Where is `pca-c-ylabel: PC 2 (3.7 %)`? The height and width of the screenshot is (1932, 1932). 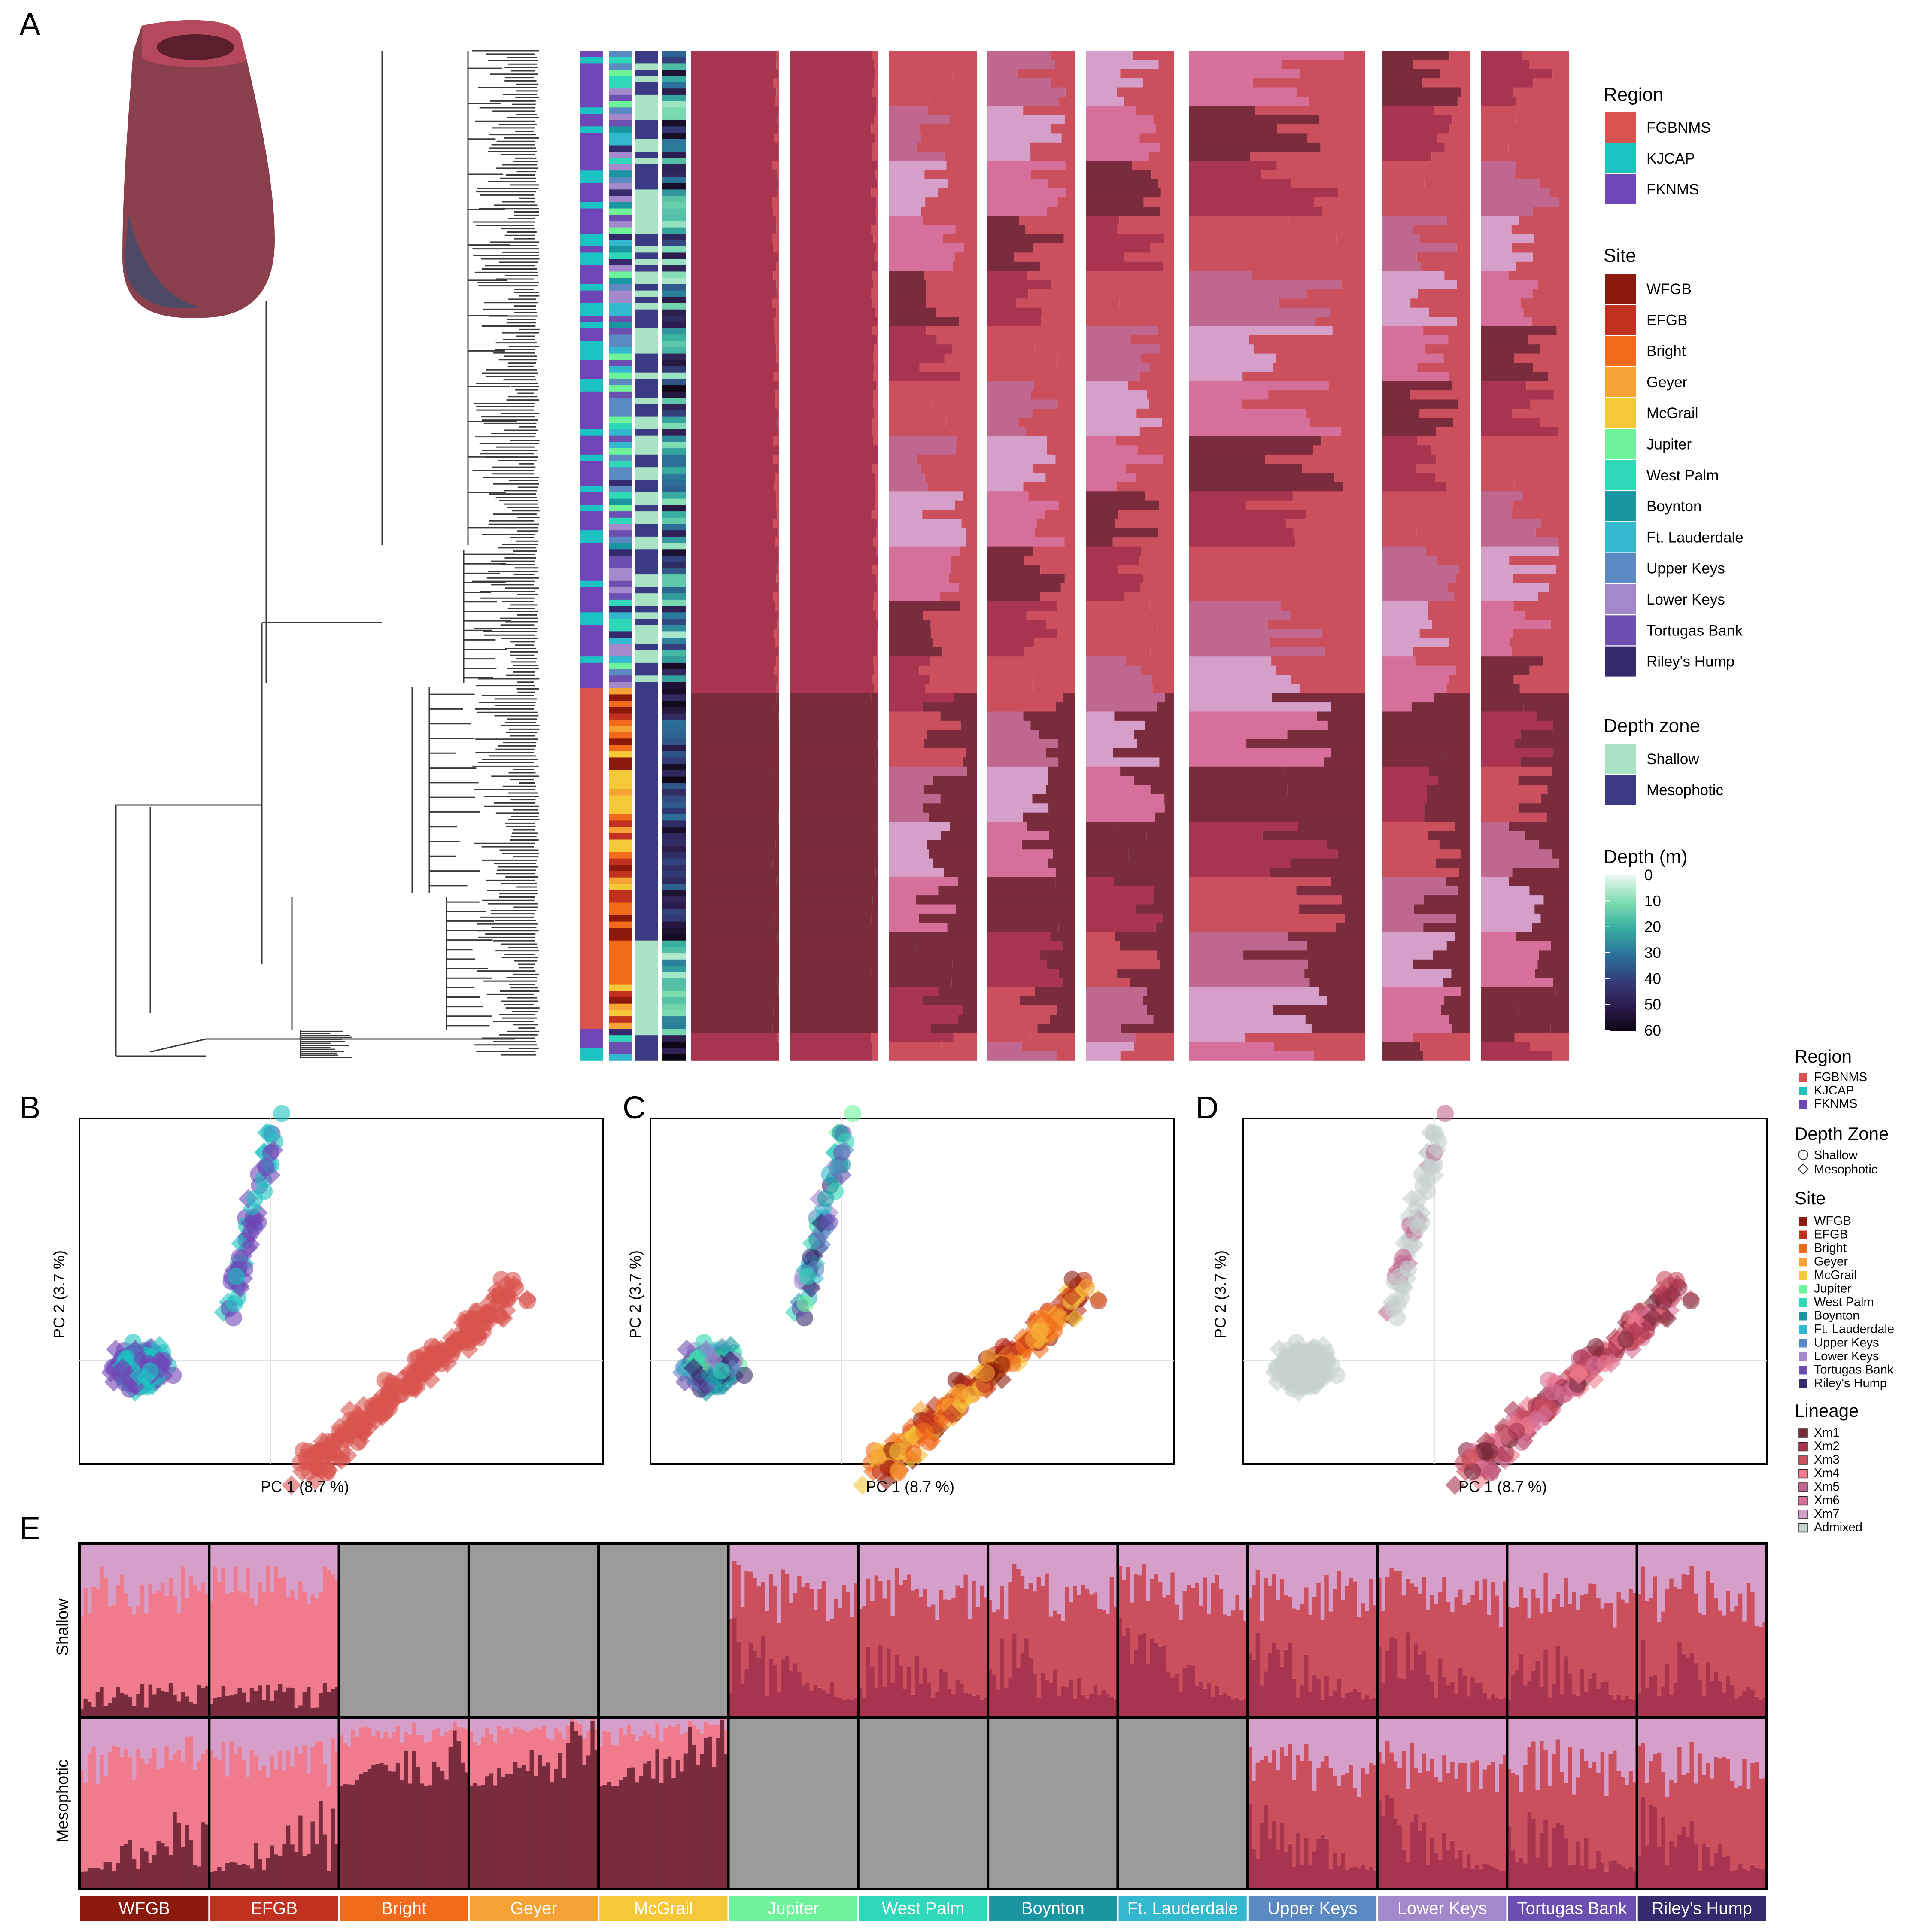 pca-c-ylabel: PC 2 (3.7 %) is located at coordinates (635, 1294).